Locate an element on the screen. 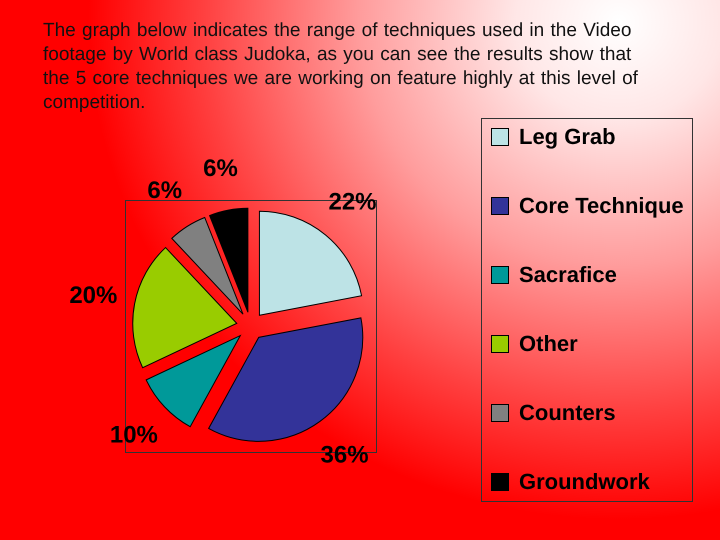  data-label: 20% is located at coordinates (93, 296).